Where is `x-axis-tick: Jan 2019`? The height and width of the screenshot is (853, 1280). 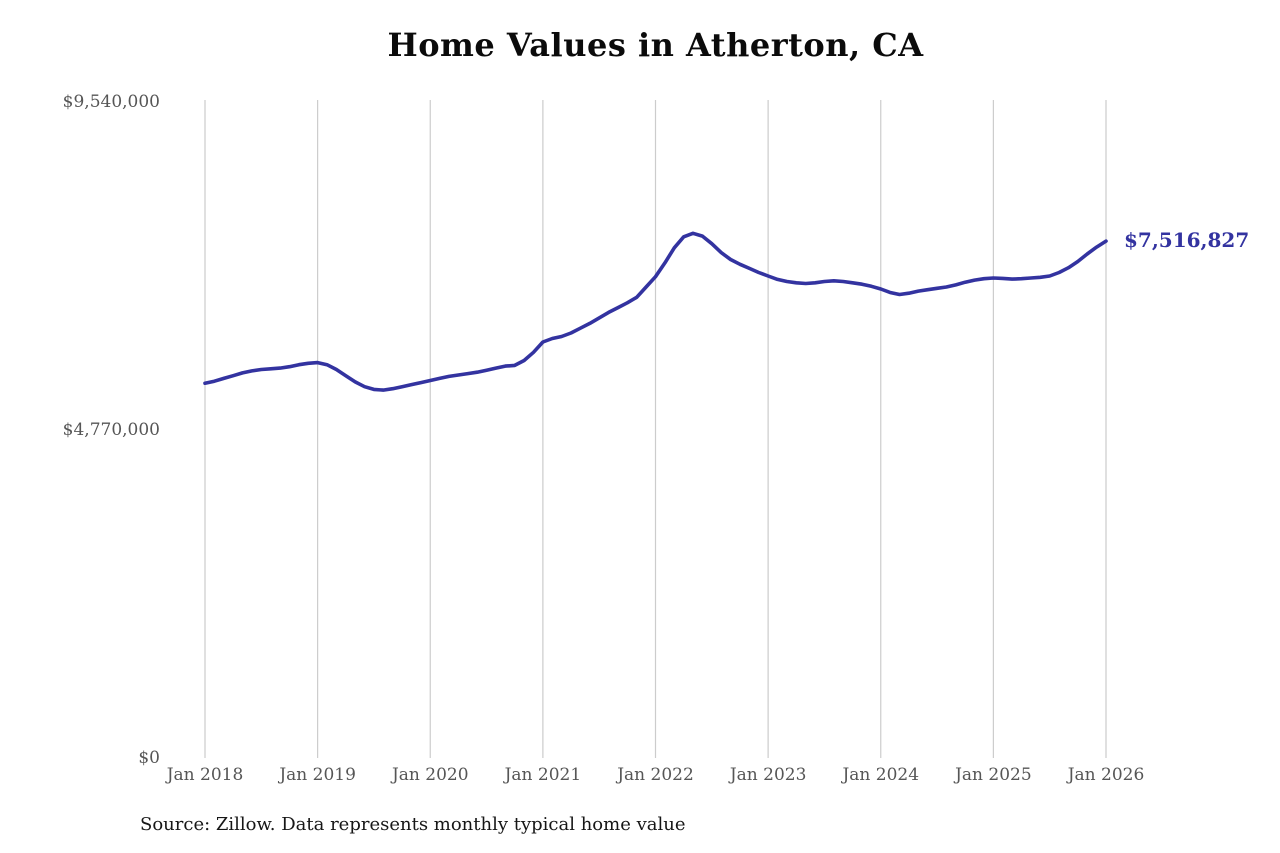
x-axis-tick: Jan 2019 is located at coordinates (317, 775).